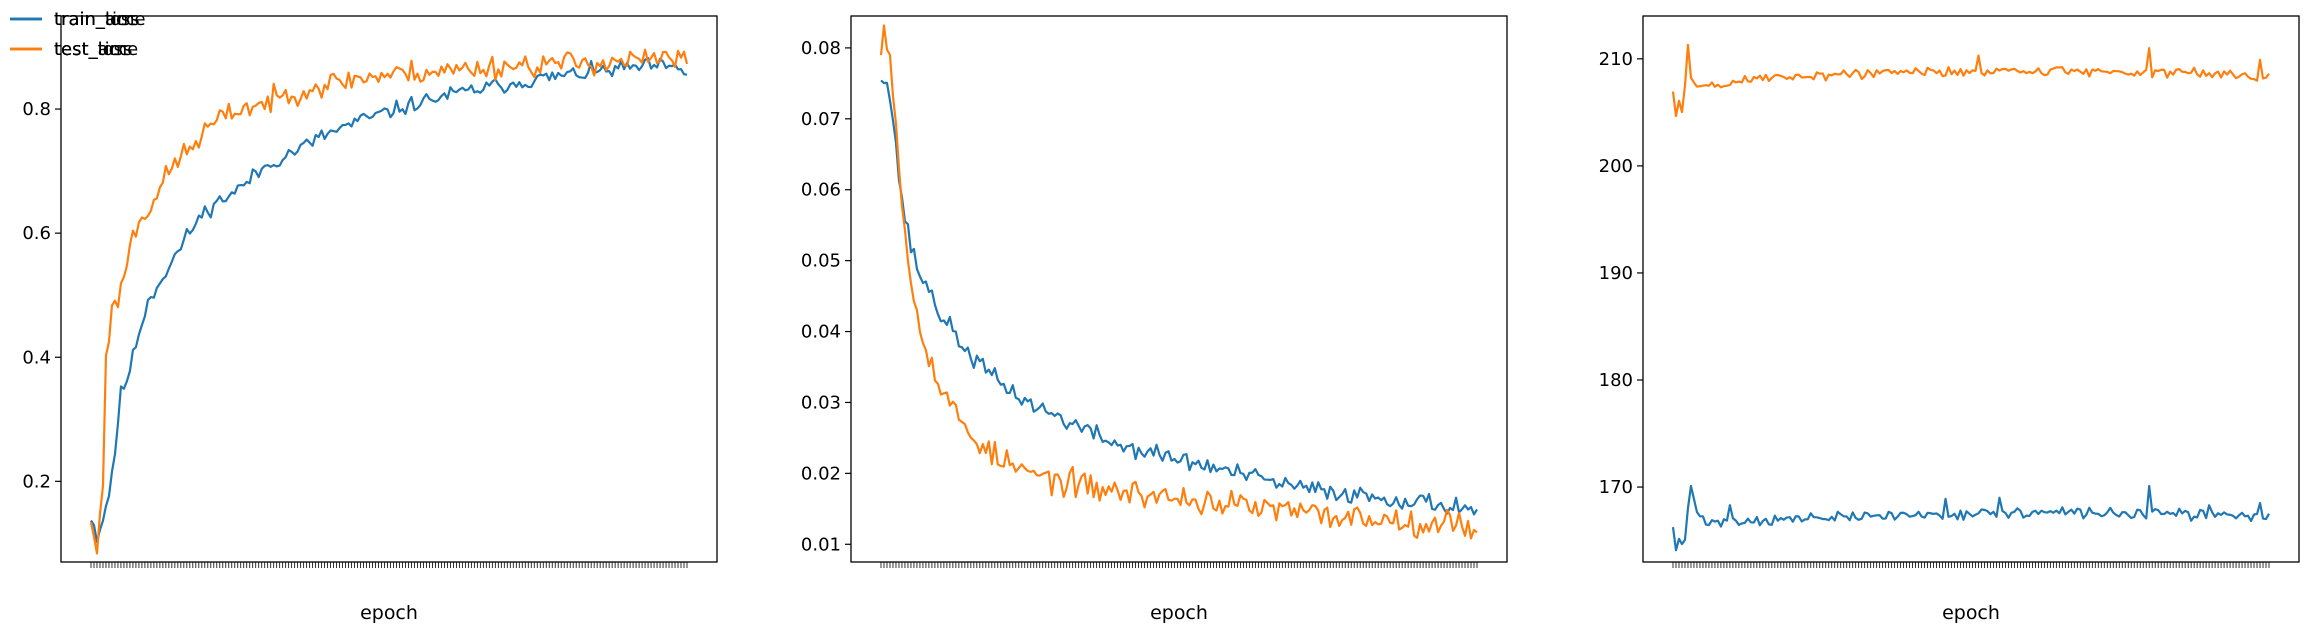 The height and width of the screenshot is (635, 2310). Describe the element at coordinates (821, 332) in the screenshot. I see `y-tick-label: 0.04` at that location.